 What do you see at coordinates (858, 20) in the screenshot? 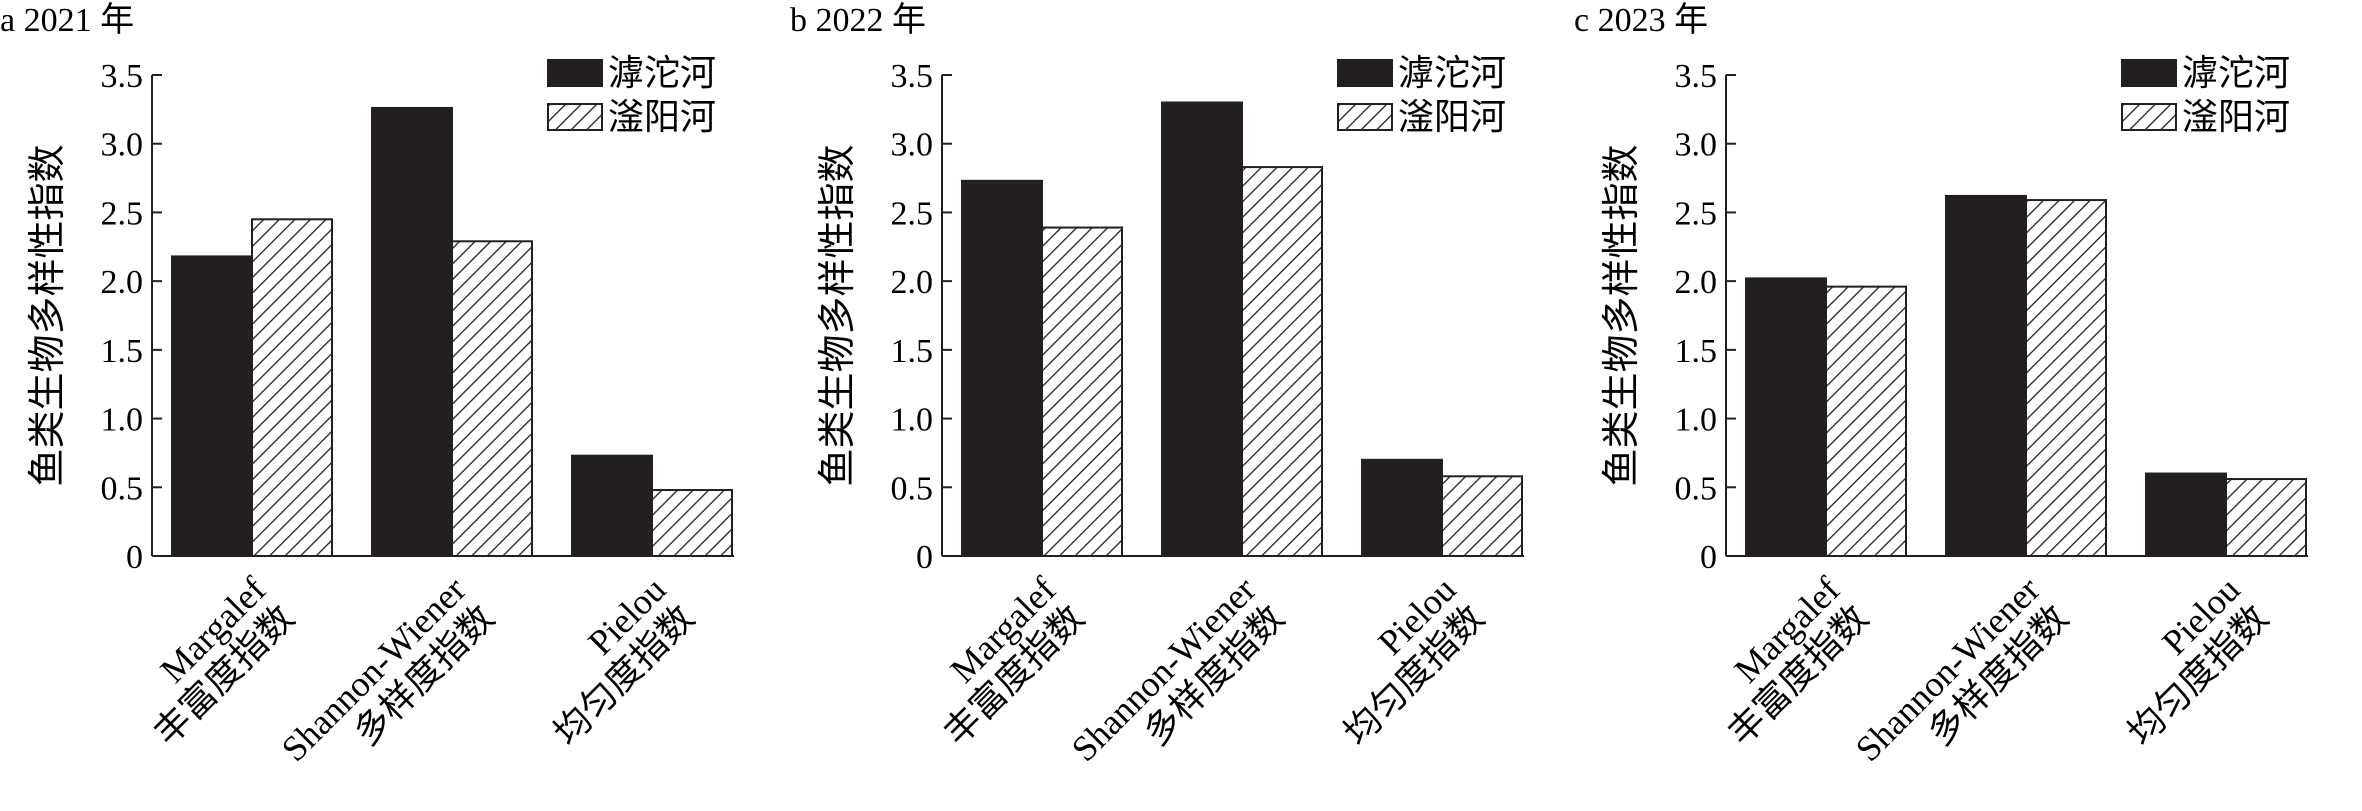
I see `chart-title: b 2022 年` at bounding box center [858, 20].